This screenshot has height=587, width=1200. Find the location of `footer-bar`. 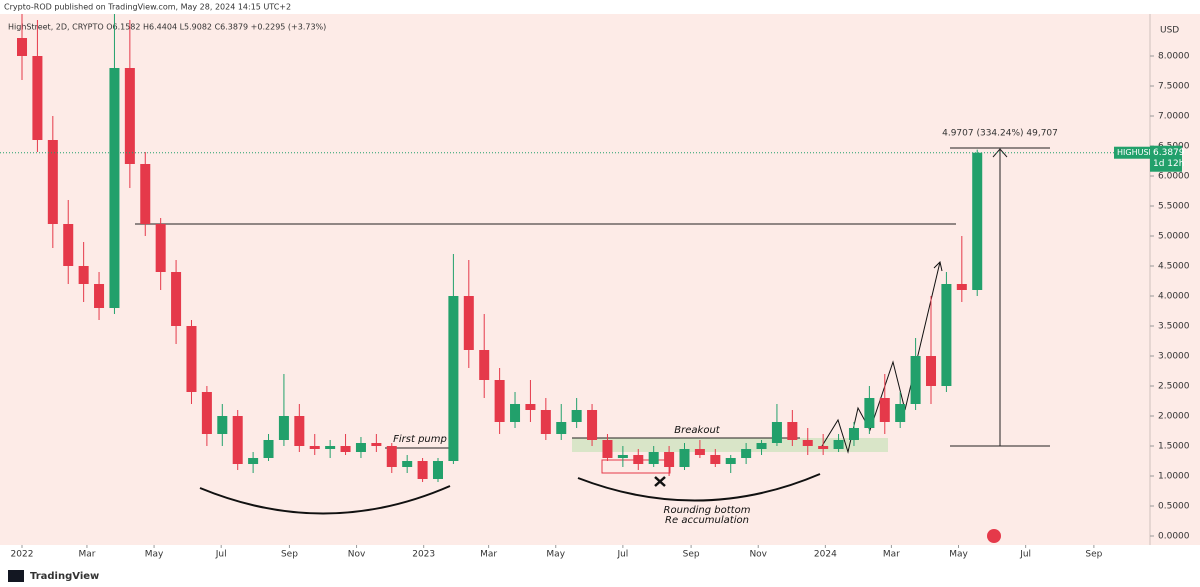

footer-bar is located at coordinates (600, 576).